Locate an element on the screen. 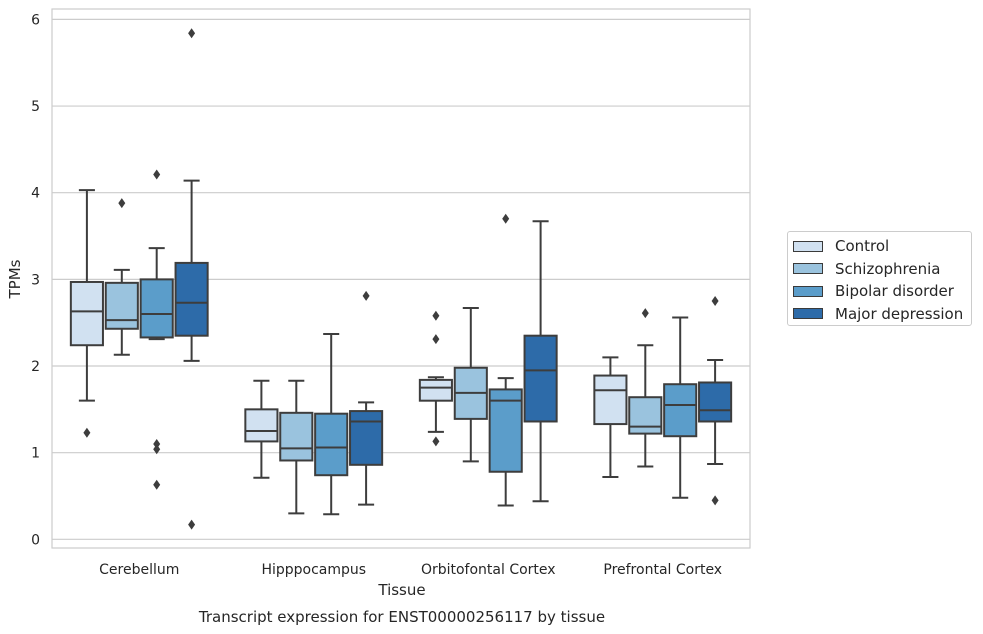 The height and width of the screenshot is (634, 983). y-tick-label: 0 is located at coordinates (35, 540).